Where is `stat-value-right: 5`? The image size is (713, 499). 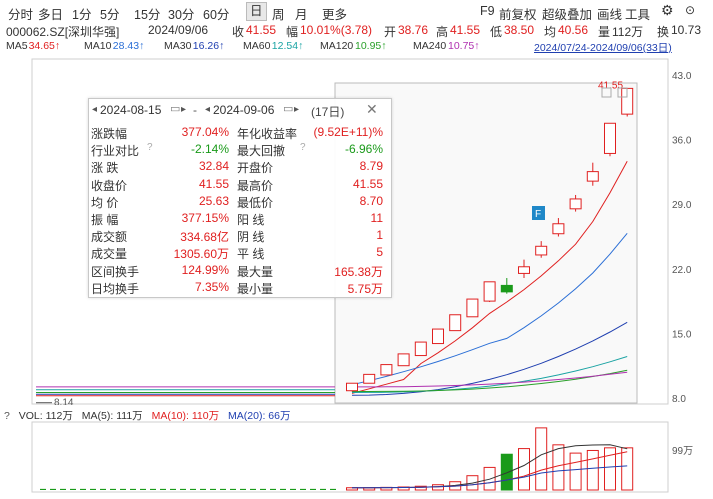 stat-value-right: 5 is located at coordinates (379, 252).